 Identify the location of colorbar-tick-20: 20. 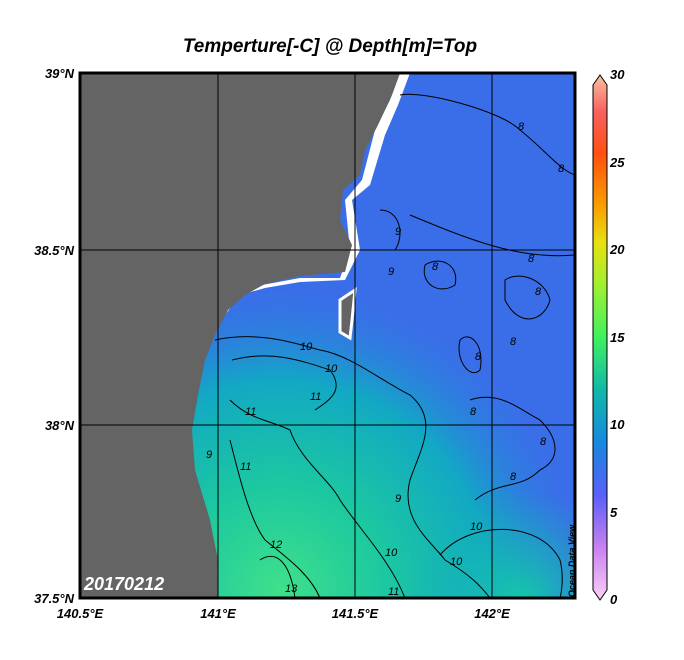
(617, 249).